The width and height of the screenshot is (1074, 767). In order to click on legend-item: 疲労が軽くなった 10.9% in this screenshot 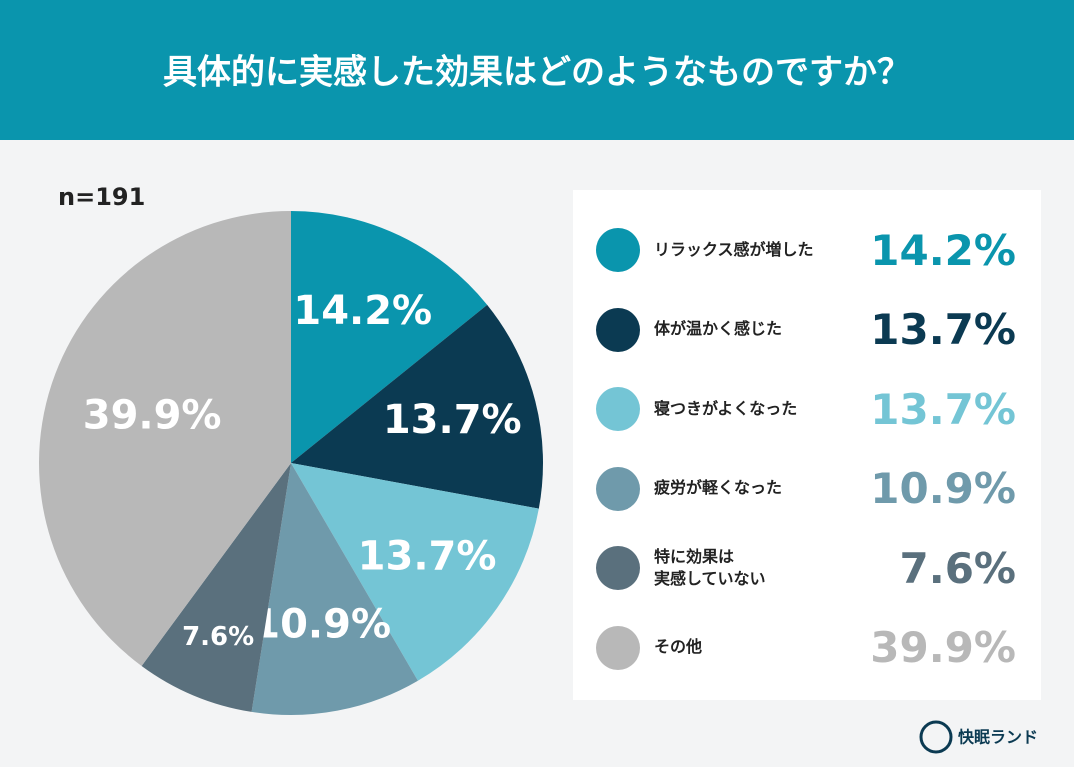, I will do `click(806, 489)`.